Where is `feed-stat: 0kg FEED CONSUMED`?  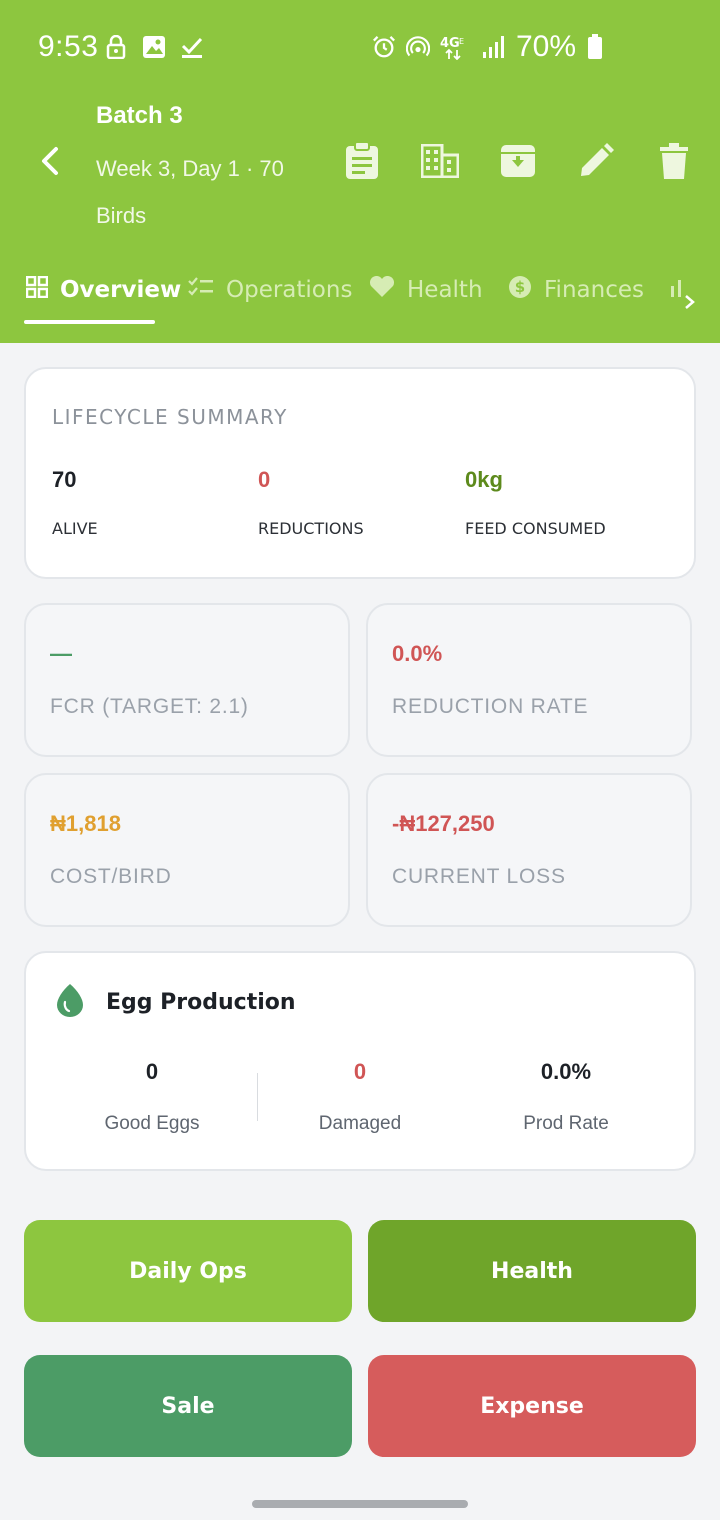
feed-stat: 0kg FEED CONSUMED is located at coordinates (535, 502).